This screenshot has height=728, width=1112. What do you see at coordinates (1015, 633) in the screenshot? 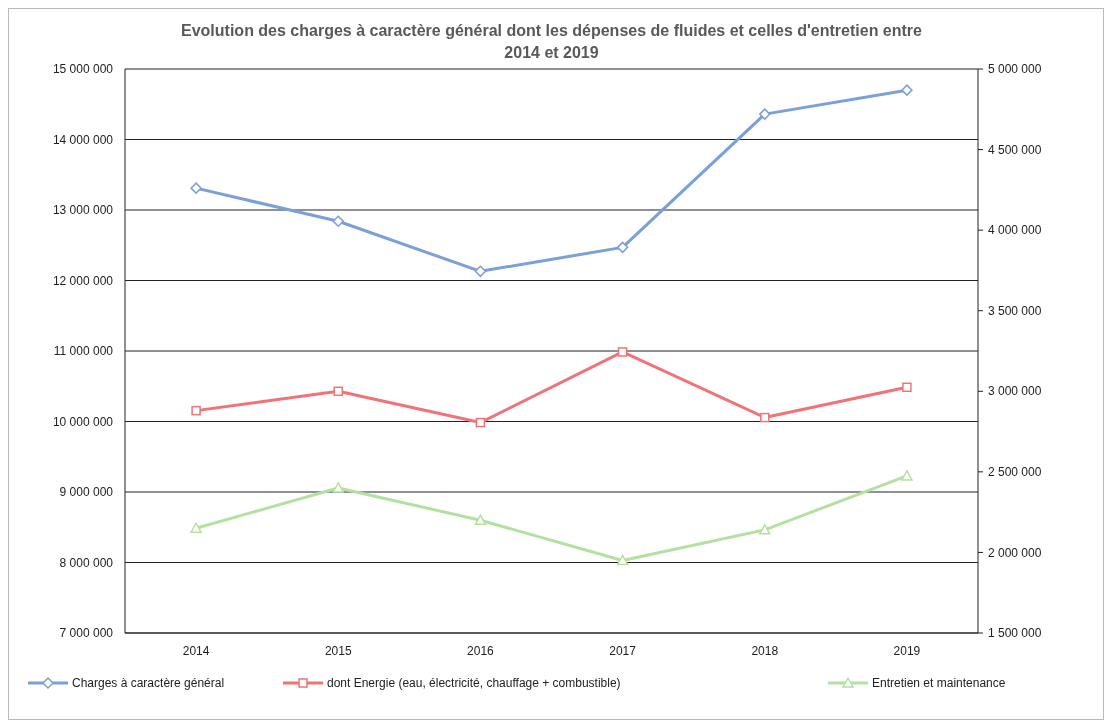
I see `y2-tick-label: 1 500 000` at bounding box center [1015, 633].